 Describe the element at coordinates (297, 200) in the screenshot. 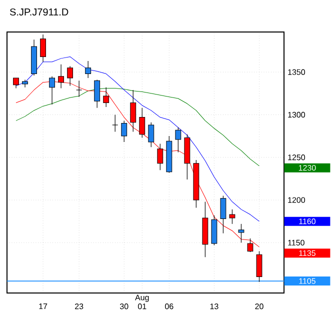

I see `y-tick-label: 1200` at that location.